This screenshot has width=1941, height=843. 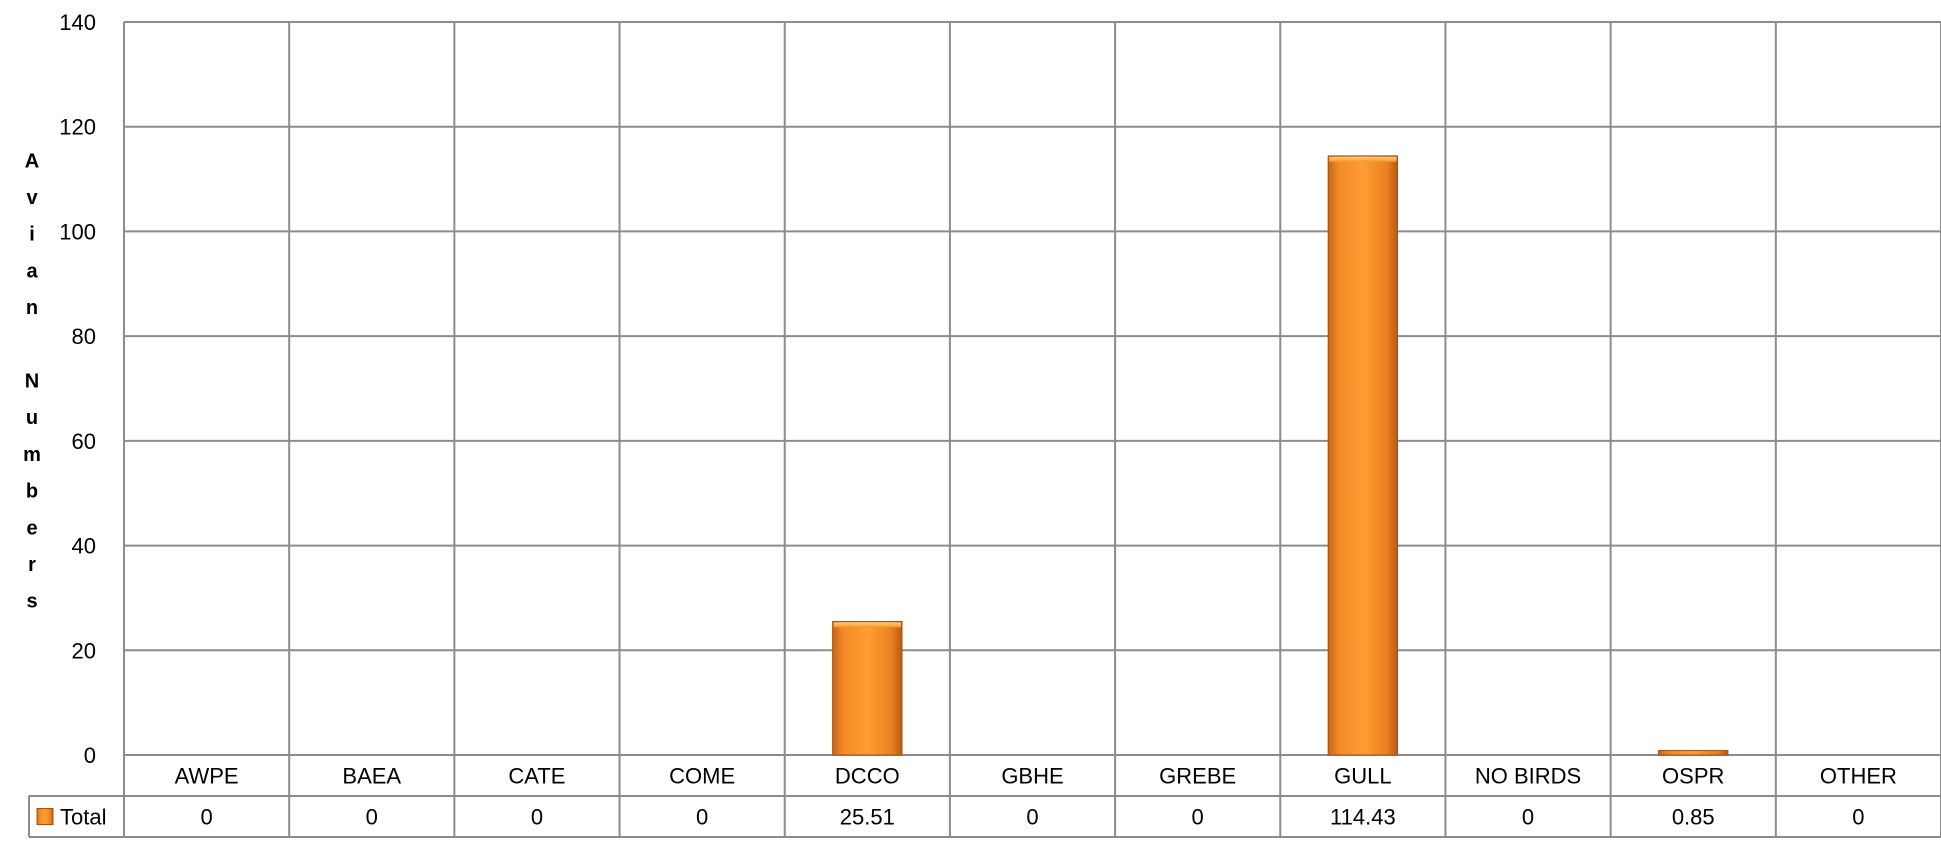 I want to click on category-label: GULL, so click(x=1362, y=776).